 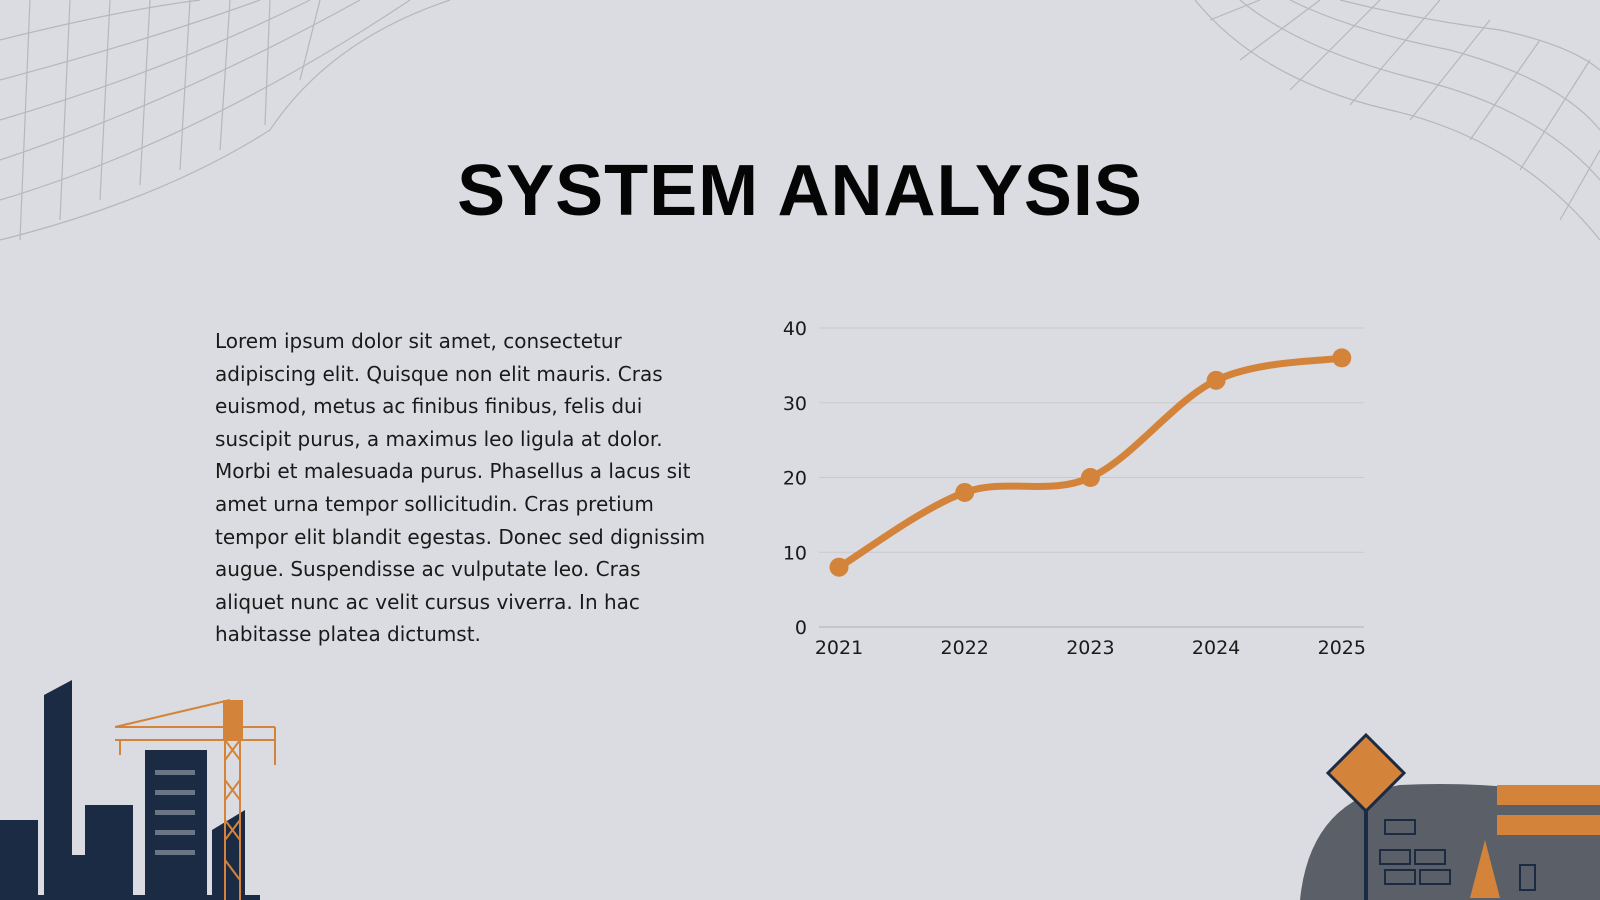 I want to click on y-tick-label: 40, so click(x=795, y=329).